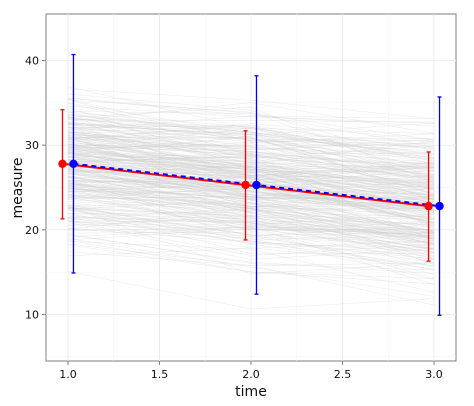 This screenshot has width=474, height=406. What do you see at coordinates (343, 374) in the screenshot?
I see `x-tick-label: 2.5` at bounding box center [343, 374].